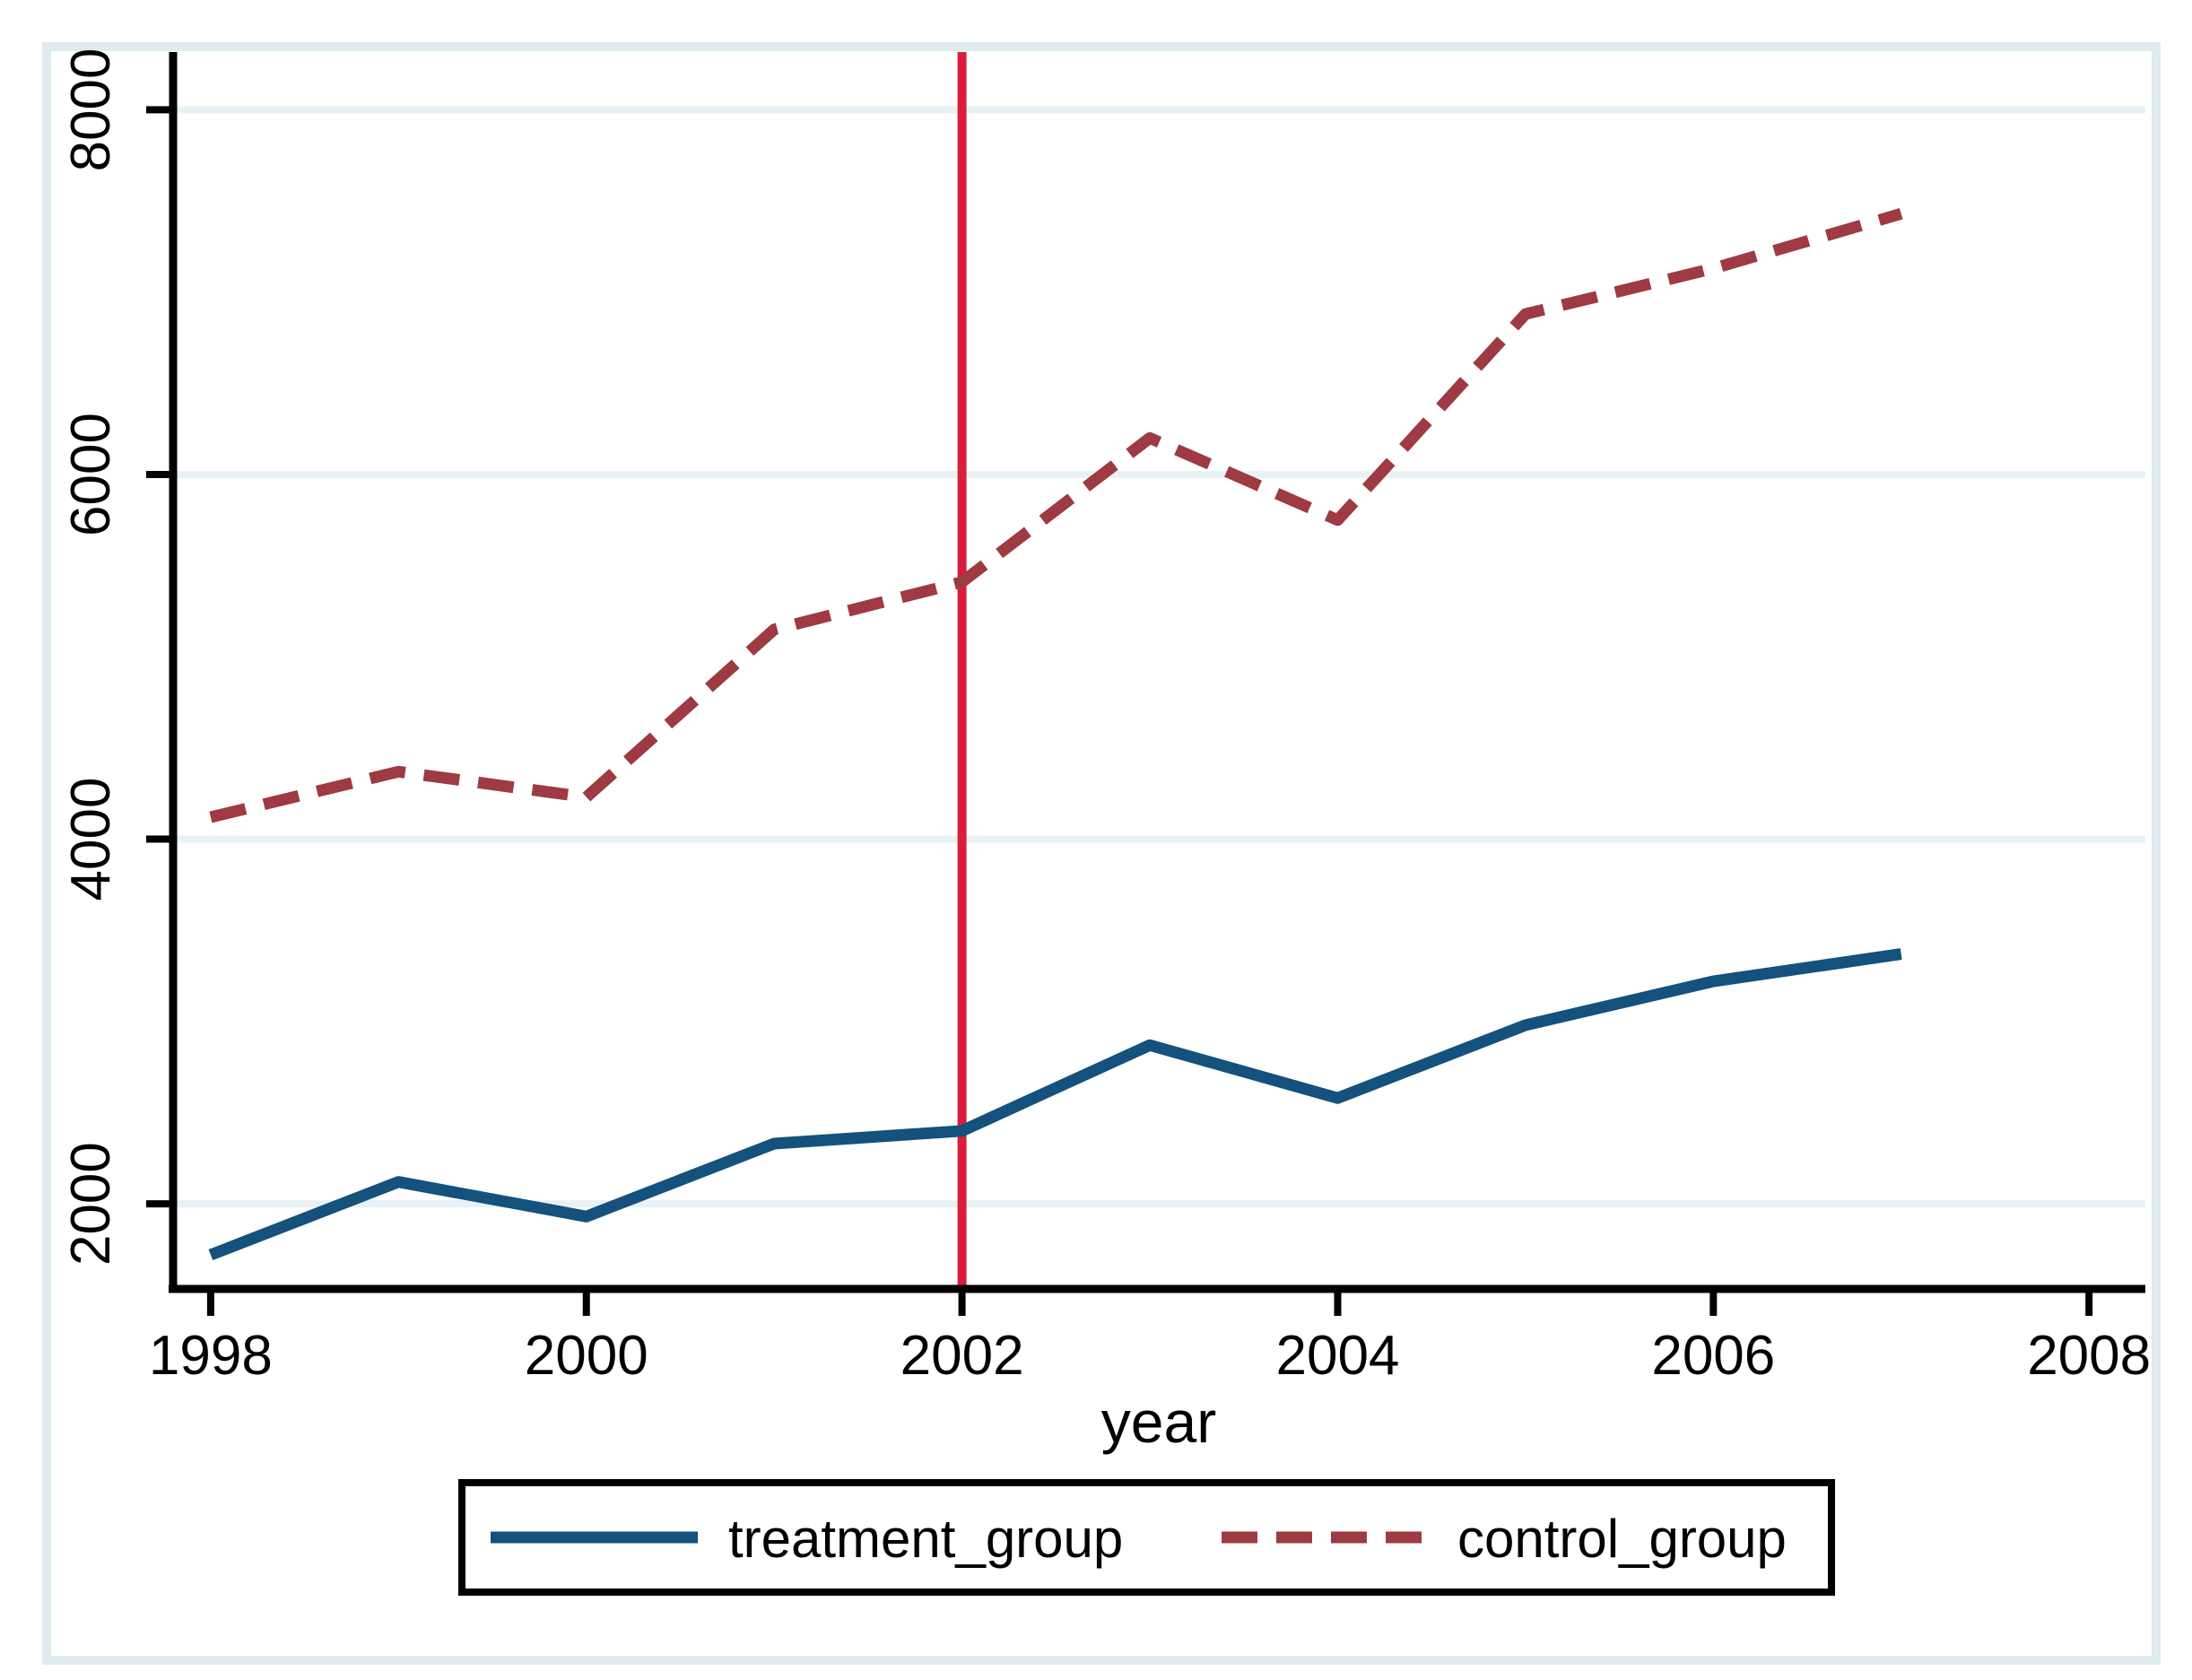 The image size is (2192, 1680). Describe the element at coordinates (2089, 1356) in the screenshot. I see `x-tick-label-2008: 2008` at that location.